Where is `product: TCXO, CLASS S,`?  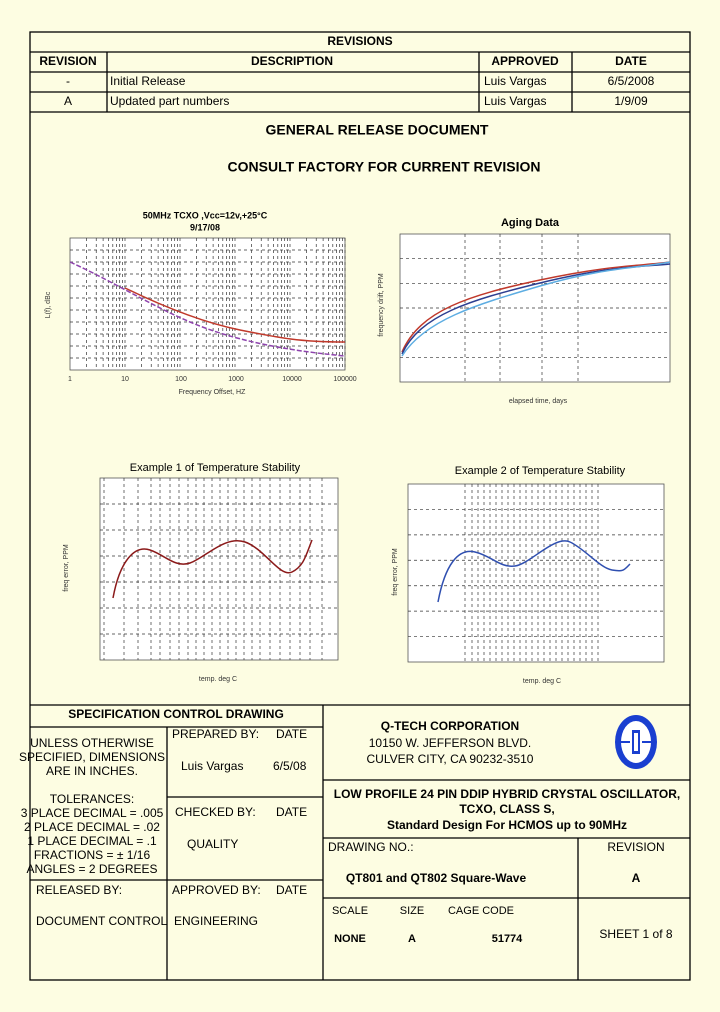 product: TCXO, CLASS S, is located at coordinates (506, 809).